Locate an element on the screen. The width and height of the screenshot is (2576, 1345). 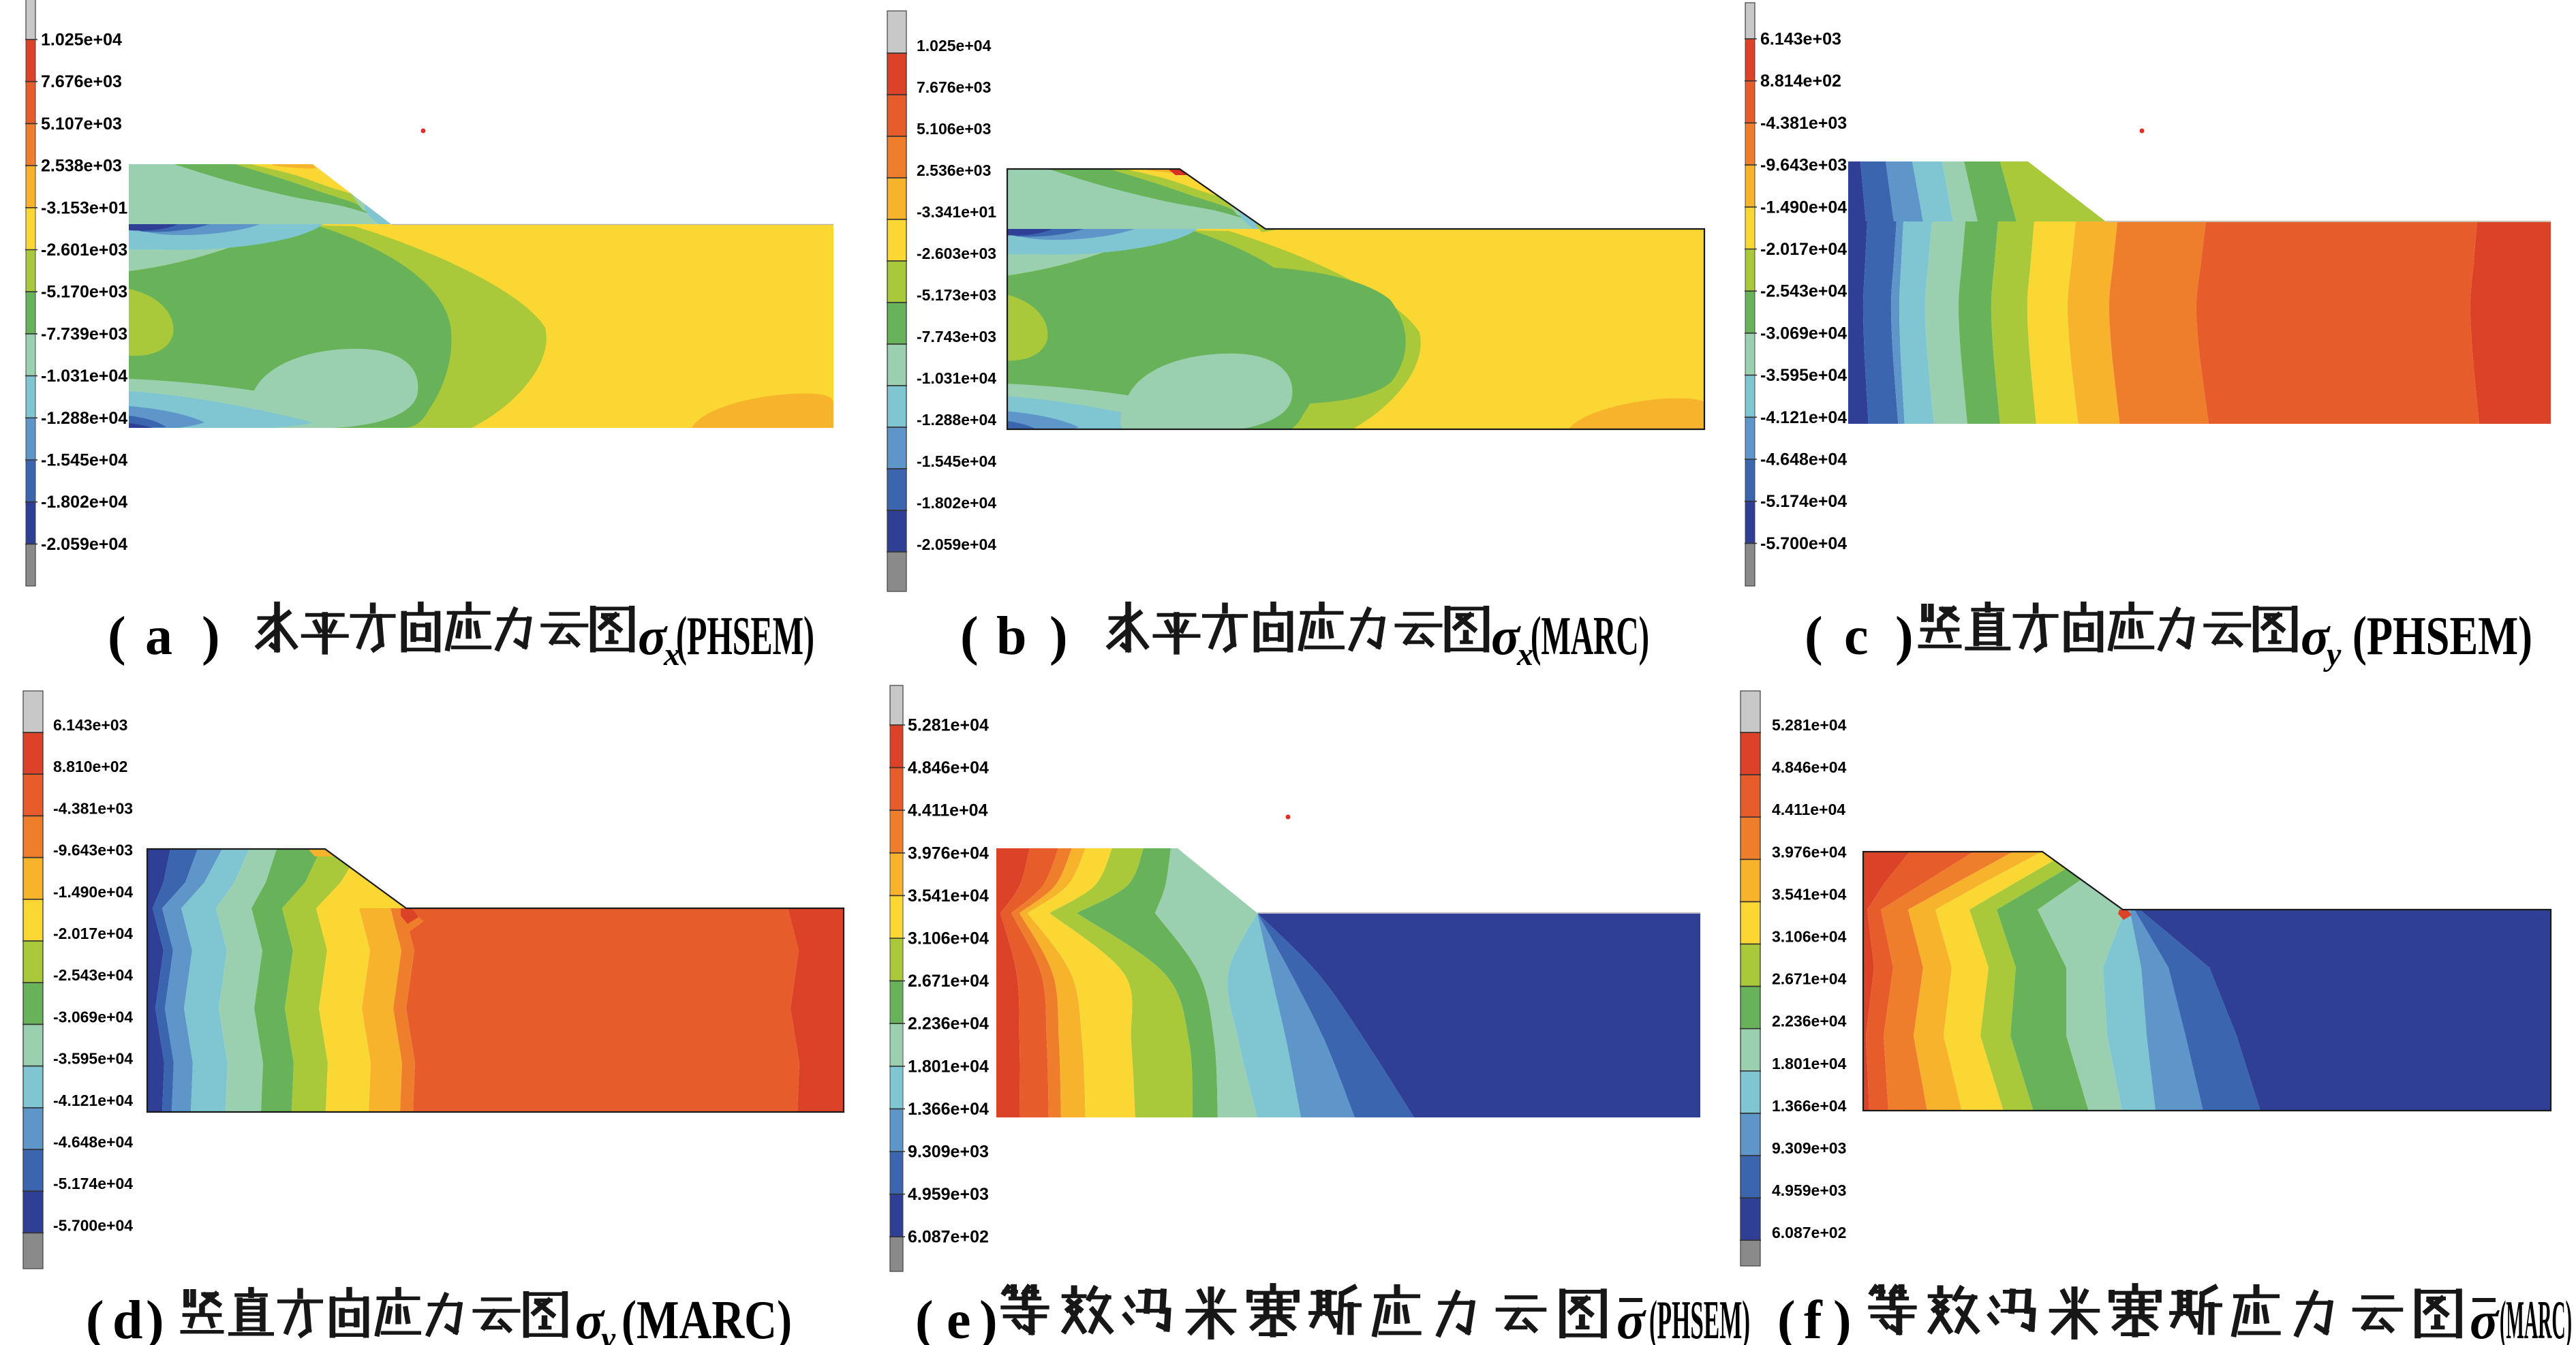
svg-text: -2.543e+04 is located at coordinates (93, 975).